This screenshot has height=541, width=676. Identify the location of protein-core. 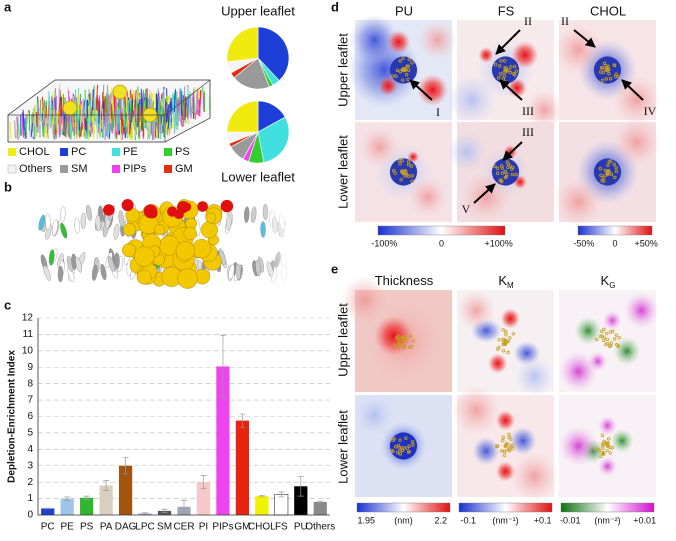
(505, 172).